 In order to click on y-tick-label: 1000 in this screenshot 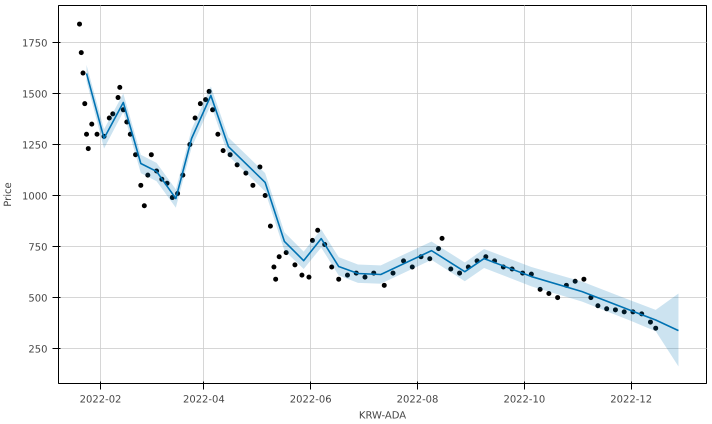, I will do `click(35, 197)`.